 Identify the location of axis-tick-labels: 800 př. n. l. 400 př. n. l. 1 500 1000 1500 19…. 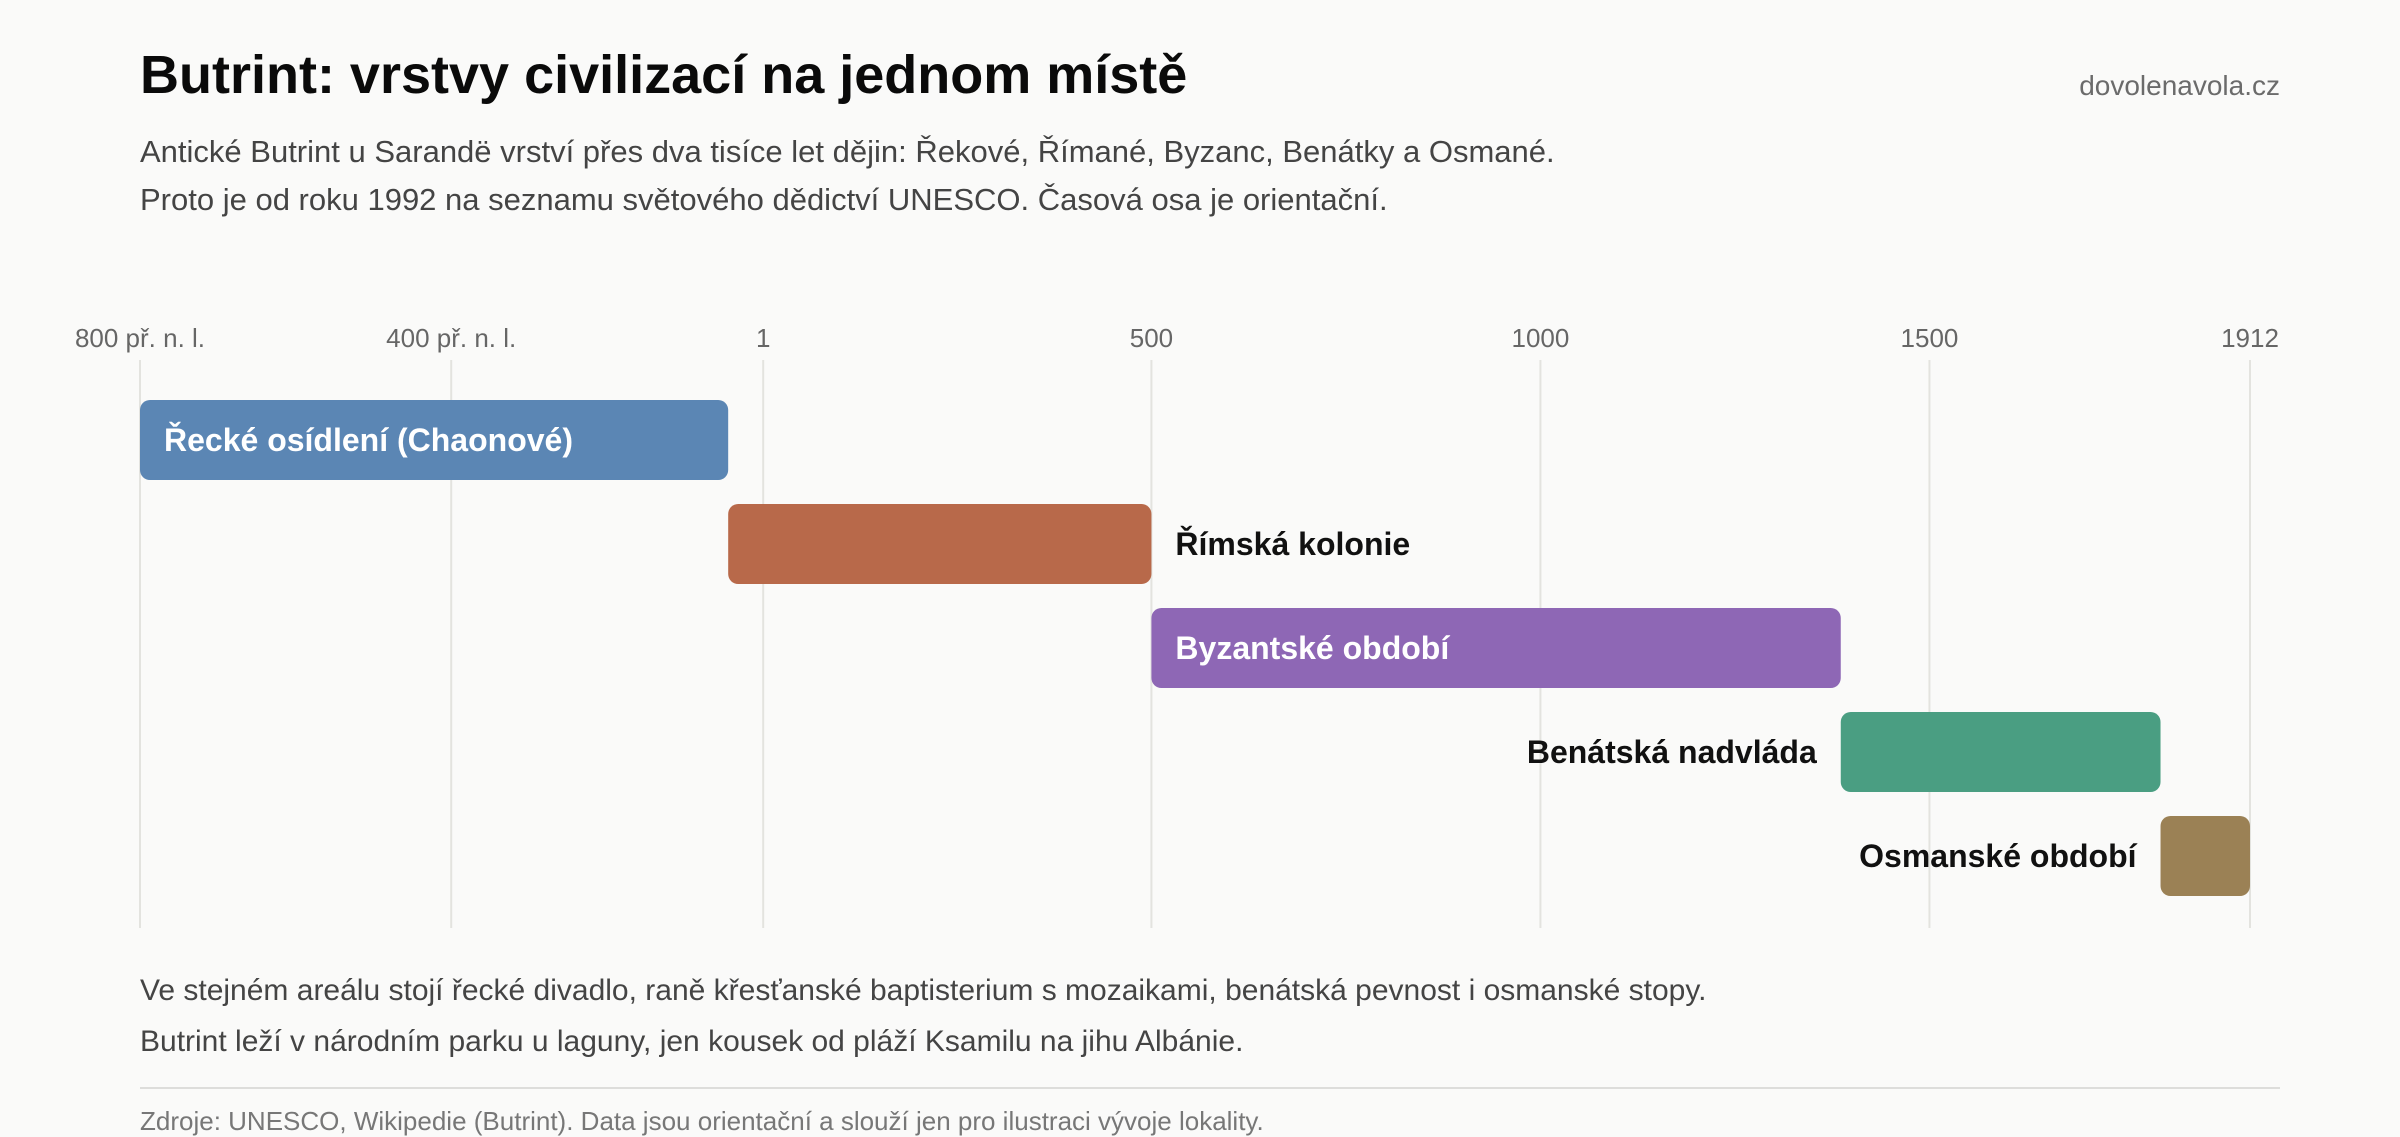
(1177, 338).